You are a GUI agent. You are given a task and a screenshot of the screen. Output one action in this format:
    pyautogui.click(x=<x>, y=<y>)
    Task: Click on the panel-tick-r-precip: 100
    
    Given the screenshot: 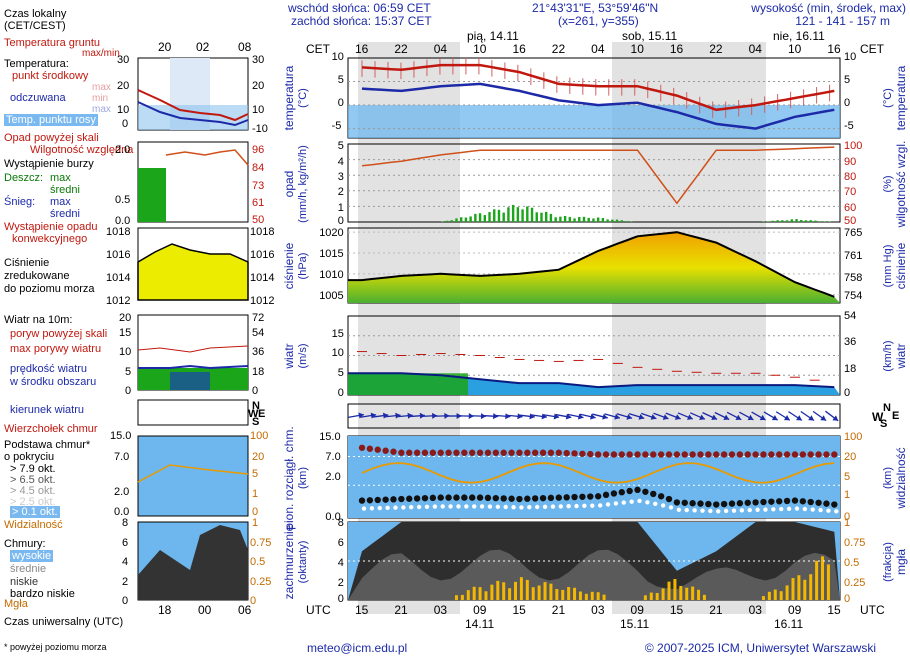 What is the action you would take?
    pyautogui.click(x=853, y=146)
    